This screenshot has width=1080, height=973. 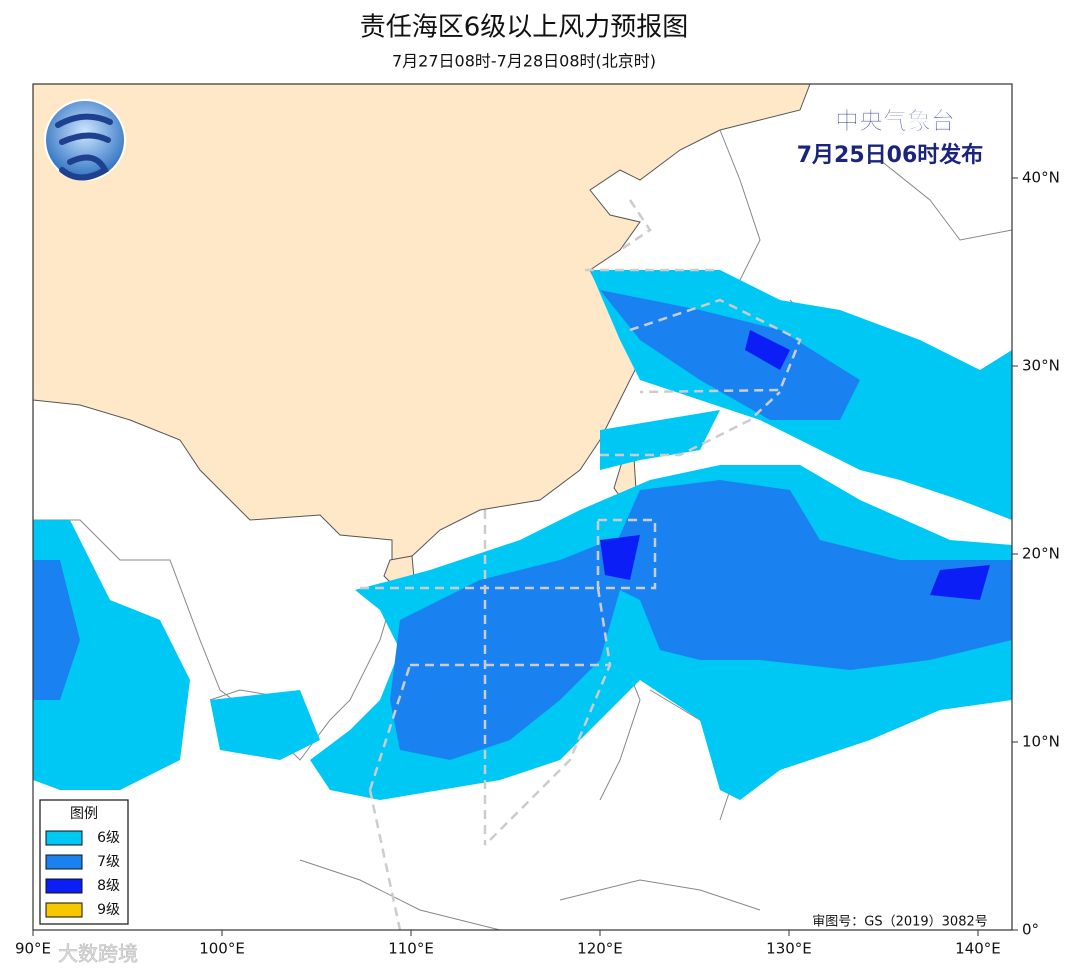 What do you see at coordinates (524, 61) in the screenshot?
I see `subtitle: 7月27日08时-7月28日08时(北京时)` at bounding box center [524, 61].